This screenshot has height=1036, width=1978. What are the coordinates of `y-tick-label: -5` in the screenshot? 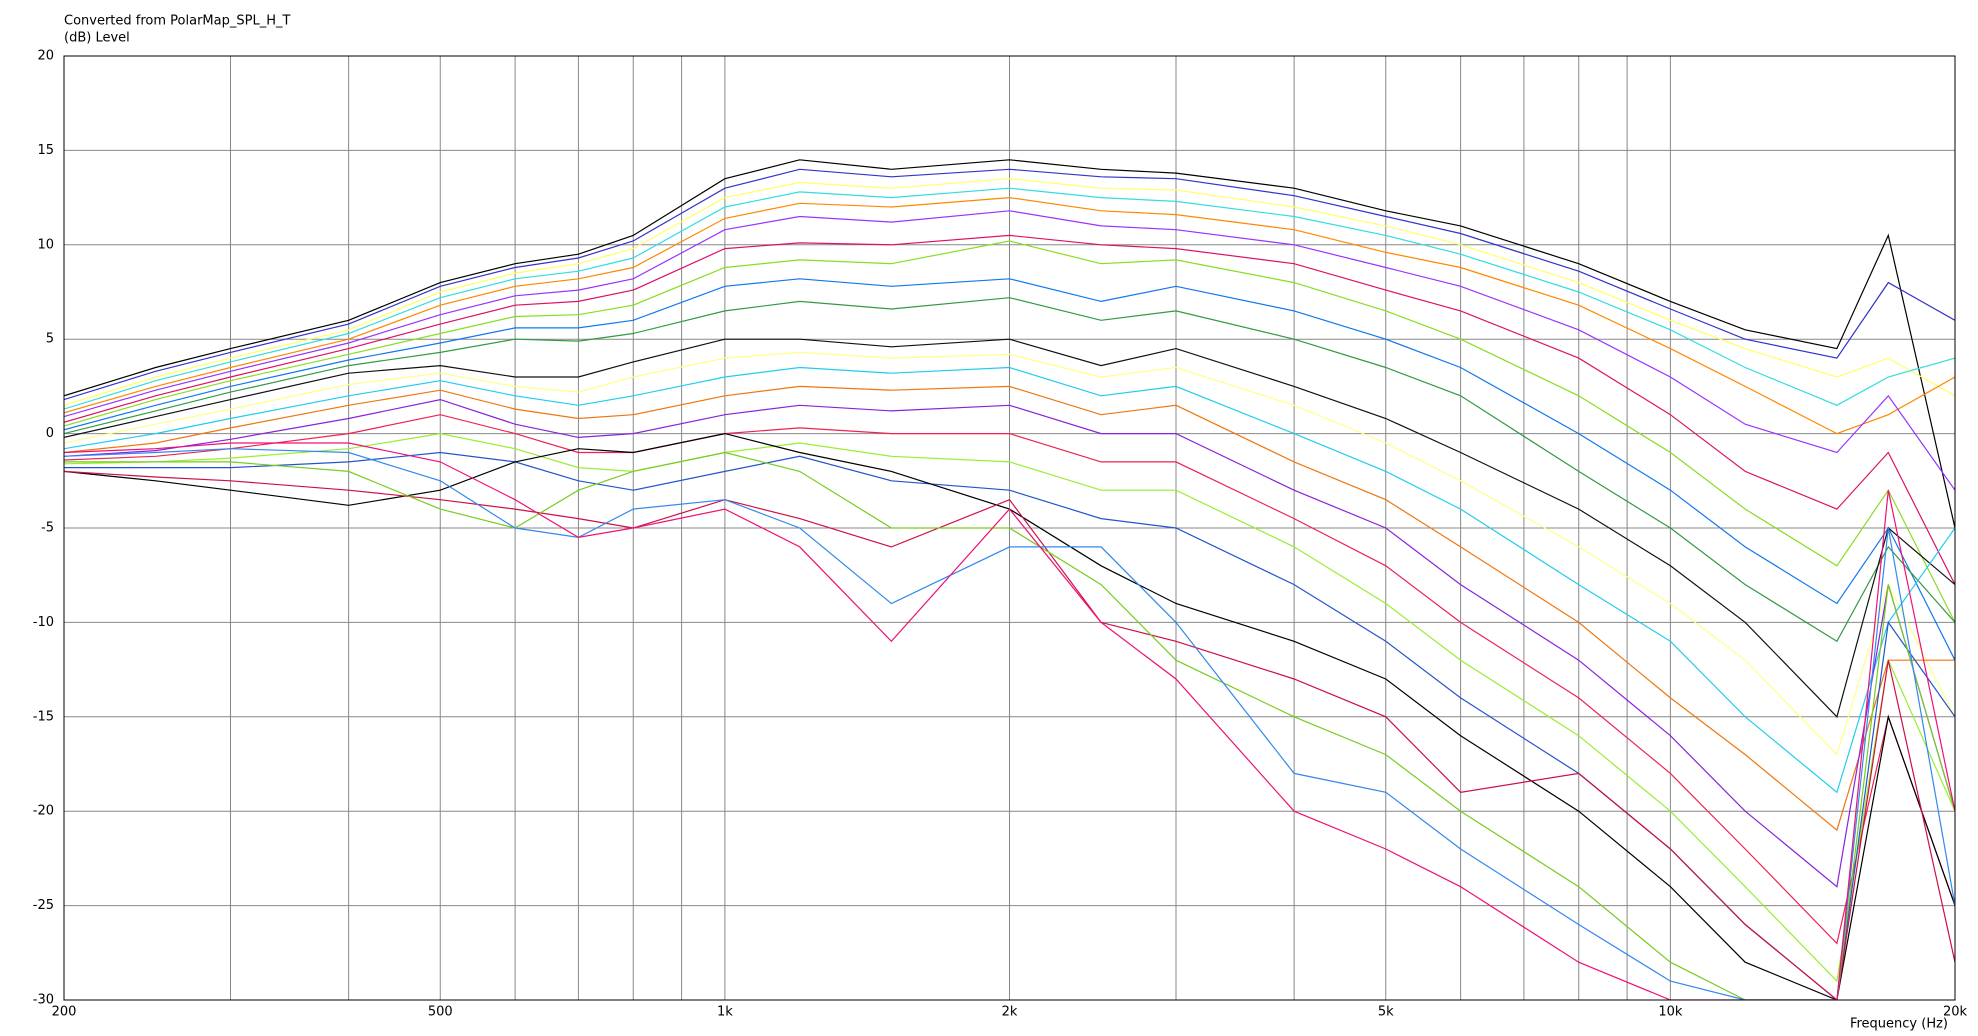 It's located at (47, 528).